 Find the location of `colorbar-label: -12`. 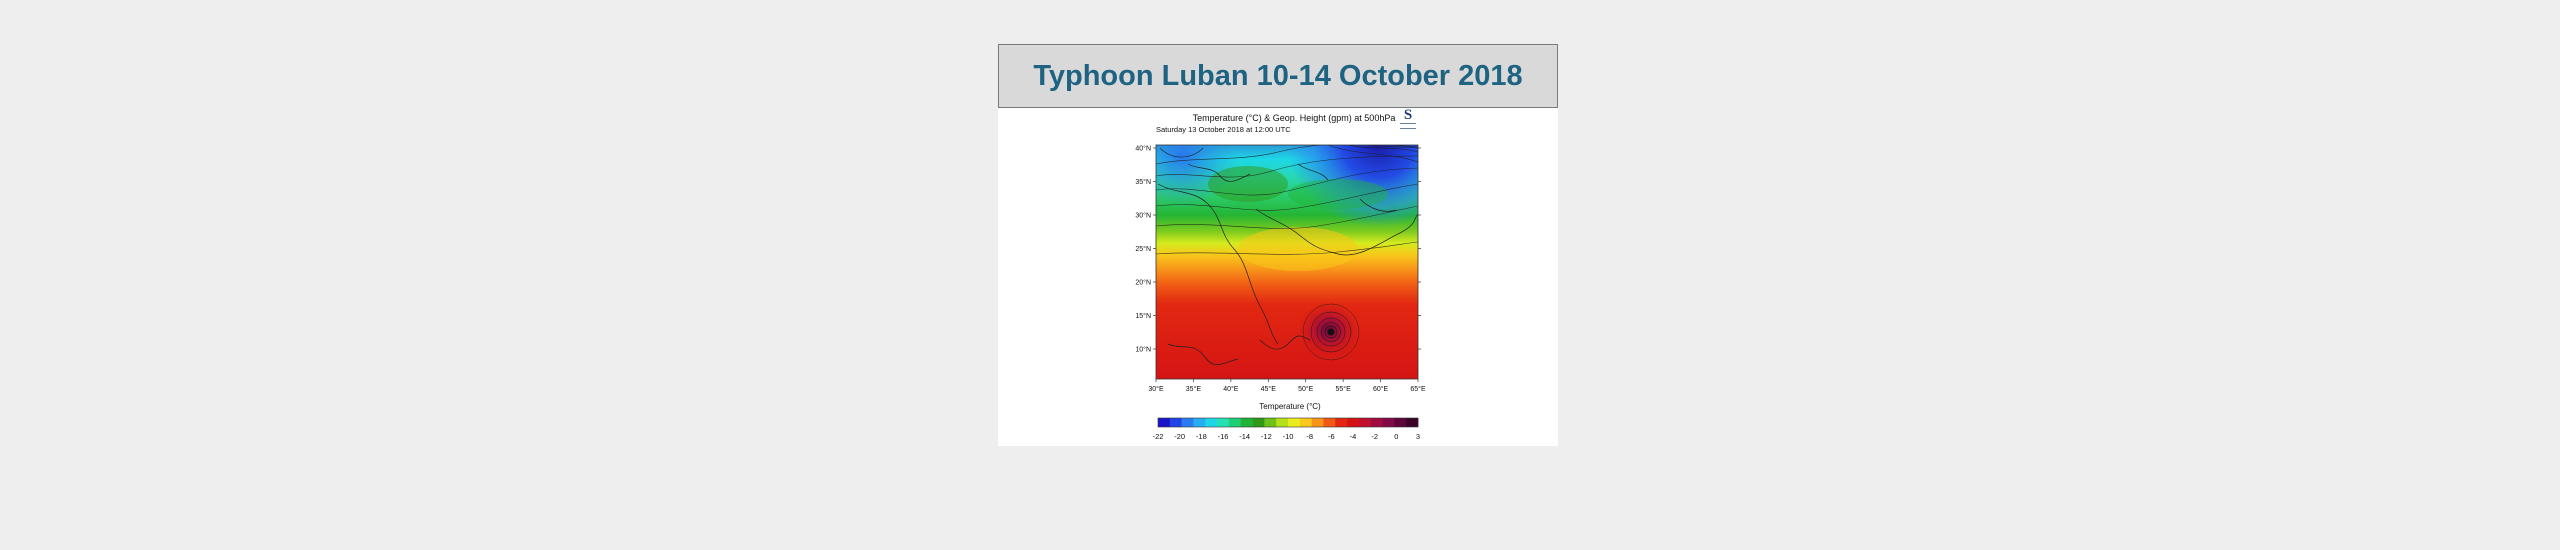

colorbar-label: -12 is located at coordinates (1266, 436).